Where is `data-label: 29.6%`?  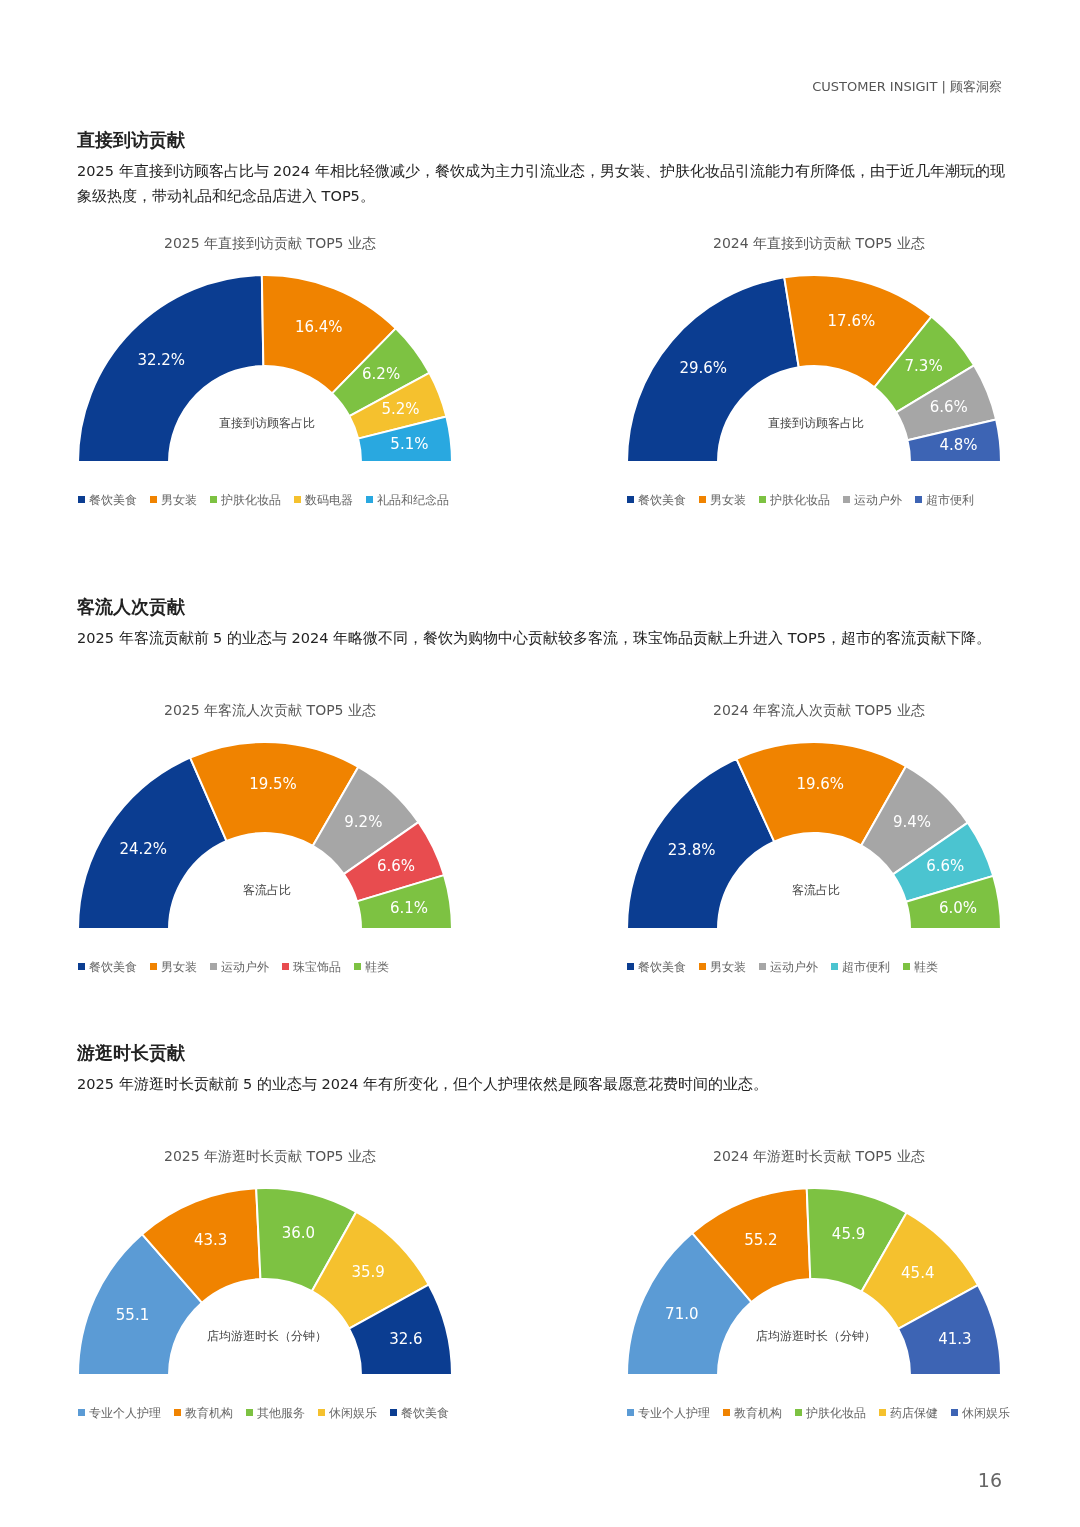 data-label: 29.6% is located at coordinates (703, 367).